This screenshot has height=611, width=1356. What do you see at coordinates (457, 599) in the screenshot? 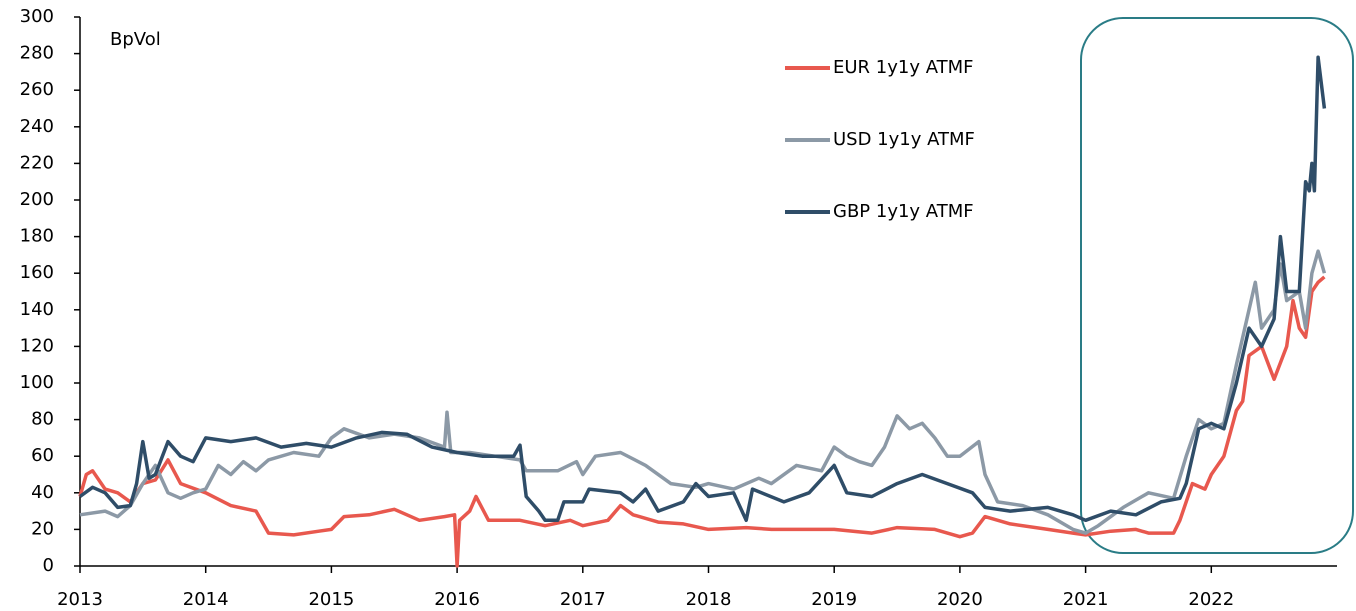
I see `x-tick-label: 2016` at bounding box center [457, 599].